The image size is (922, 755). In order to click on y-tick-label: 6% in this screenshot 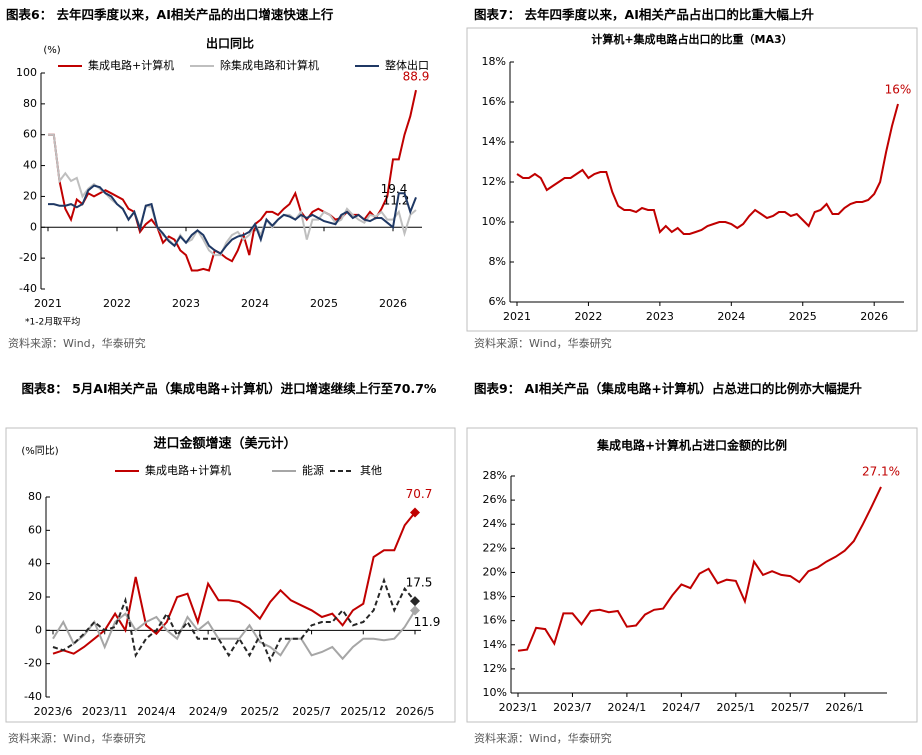, I will do `click(497, 301)`.